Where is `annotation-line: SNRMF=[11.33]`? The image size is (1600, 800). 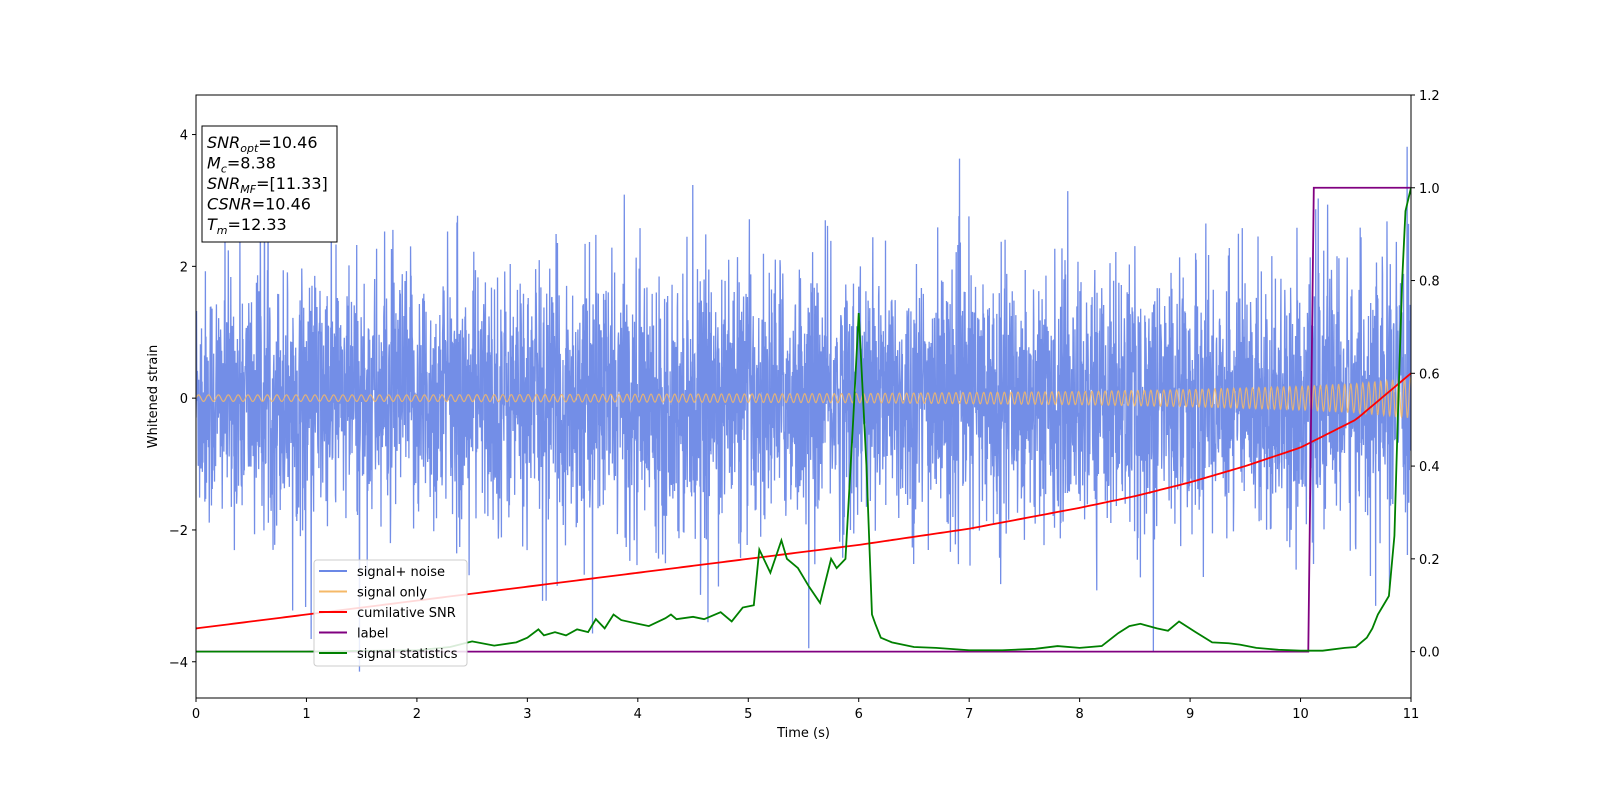 annotation-line: SNRMF=[11.33] is located at coordinates (267, 185).